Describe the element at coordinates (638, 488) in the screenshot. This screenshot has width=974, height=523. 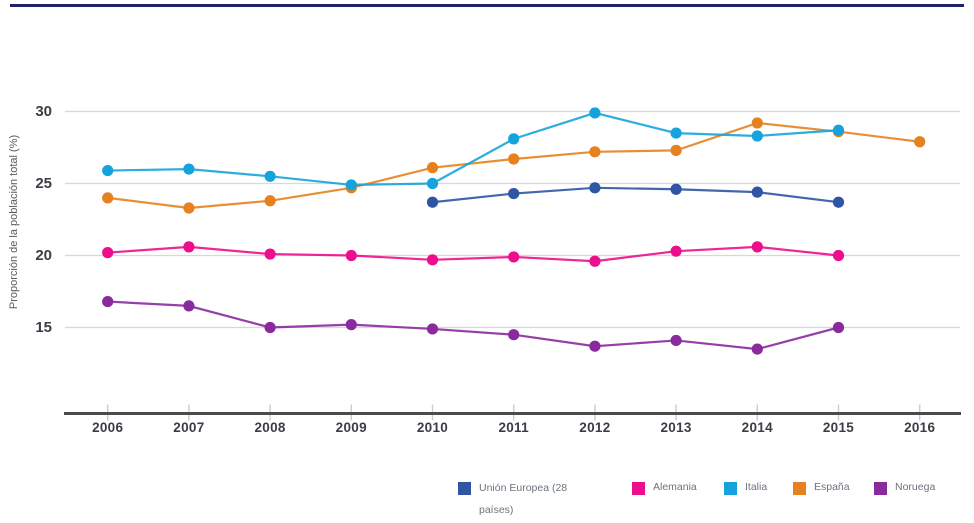
I see `legend-swatch-alemania` at that location.